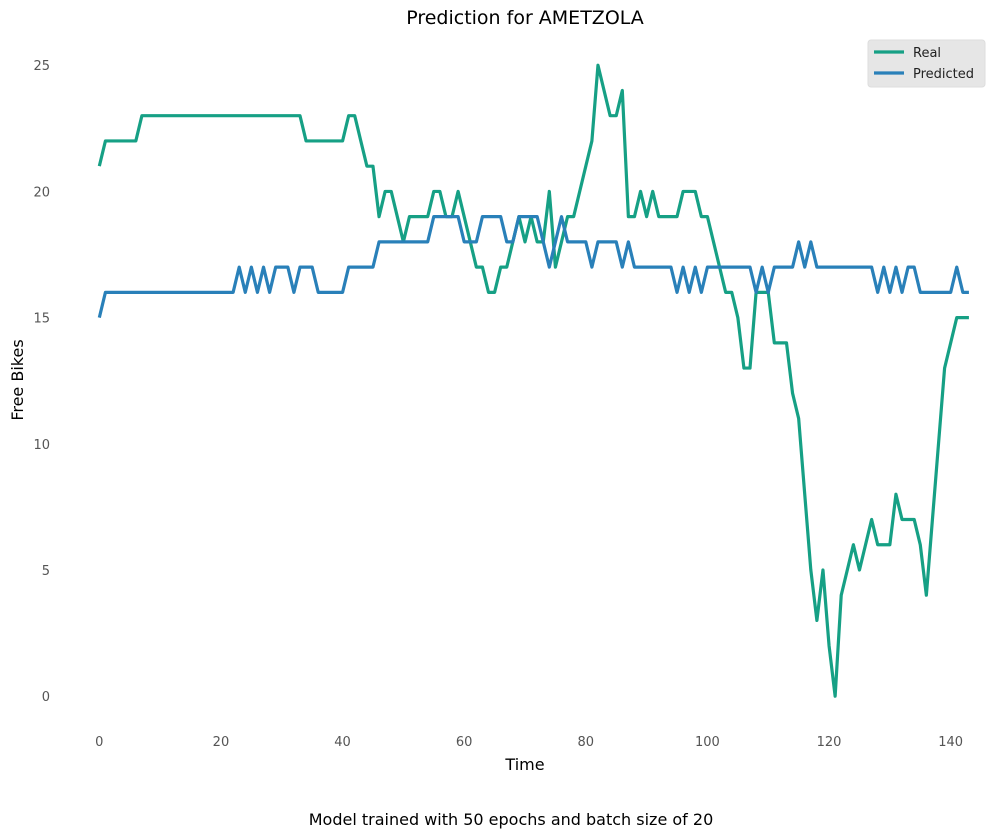  I want to click on legend-label-predicted: Predicted, so click(943, 74).